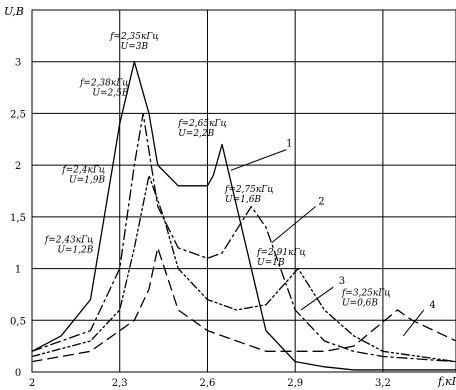  Describe the element at coordinates (281, 253) in the screenshot. I see `annotation-7-line-1: f=2,91кГц` at that location.